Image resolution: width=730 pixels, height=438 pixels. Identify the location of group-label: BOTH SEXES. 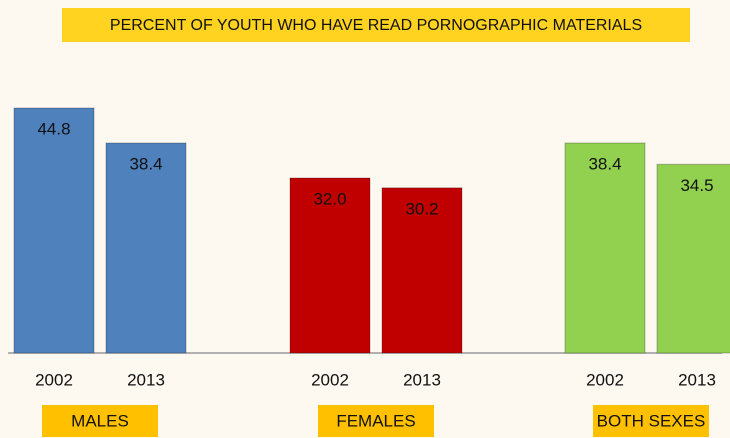
(651, 420).